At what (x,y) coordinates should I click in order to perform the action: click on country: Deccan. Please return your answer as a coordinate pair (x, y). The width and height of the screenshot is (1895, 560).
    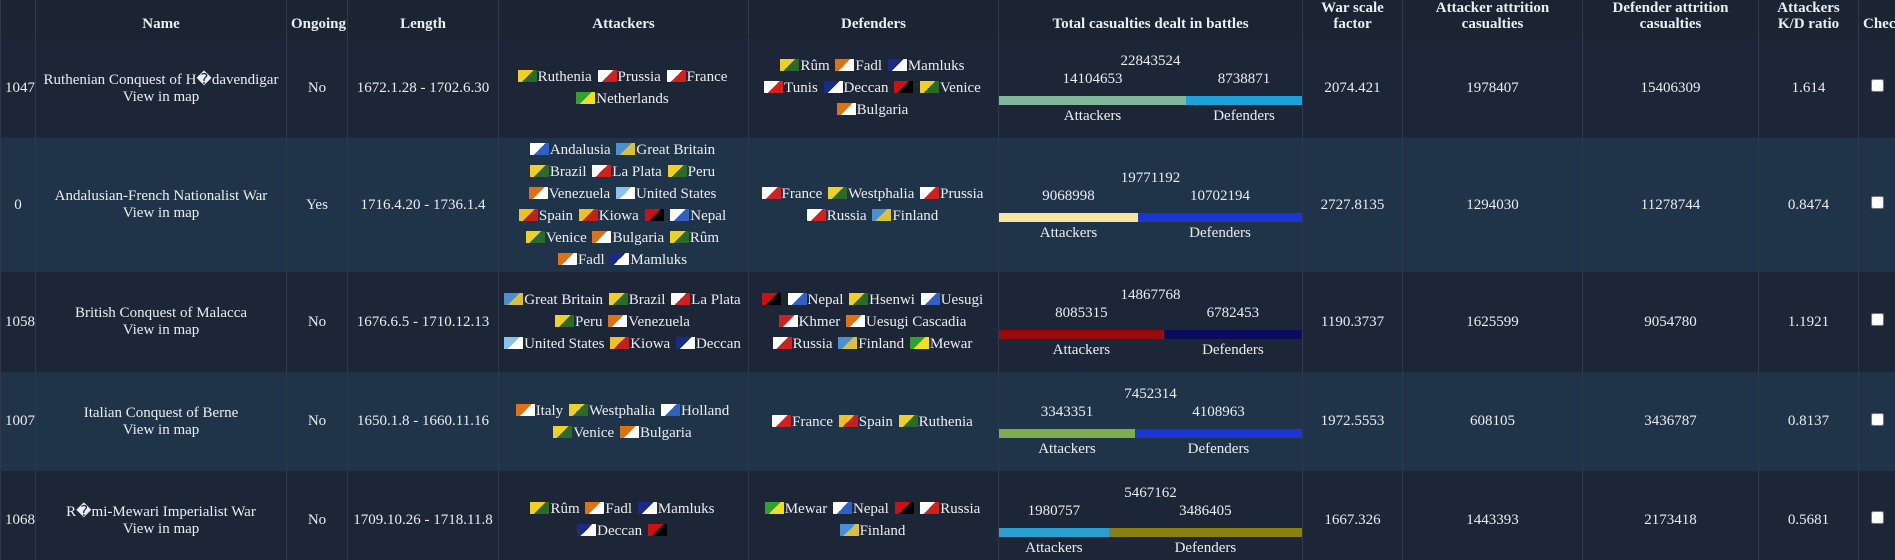
    Looking at the image, I should click on (708, 344).